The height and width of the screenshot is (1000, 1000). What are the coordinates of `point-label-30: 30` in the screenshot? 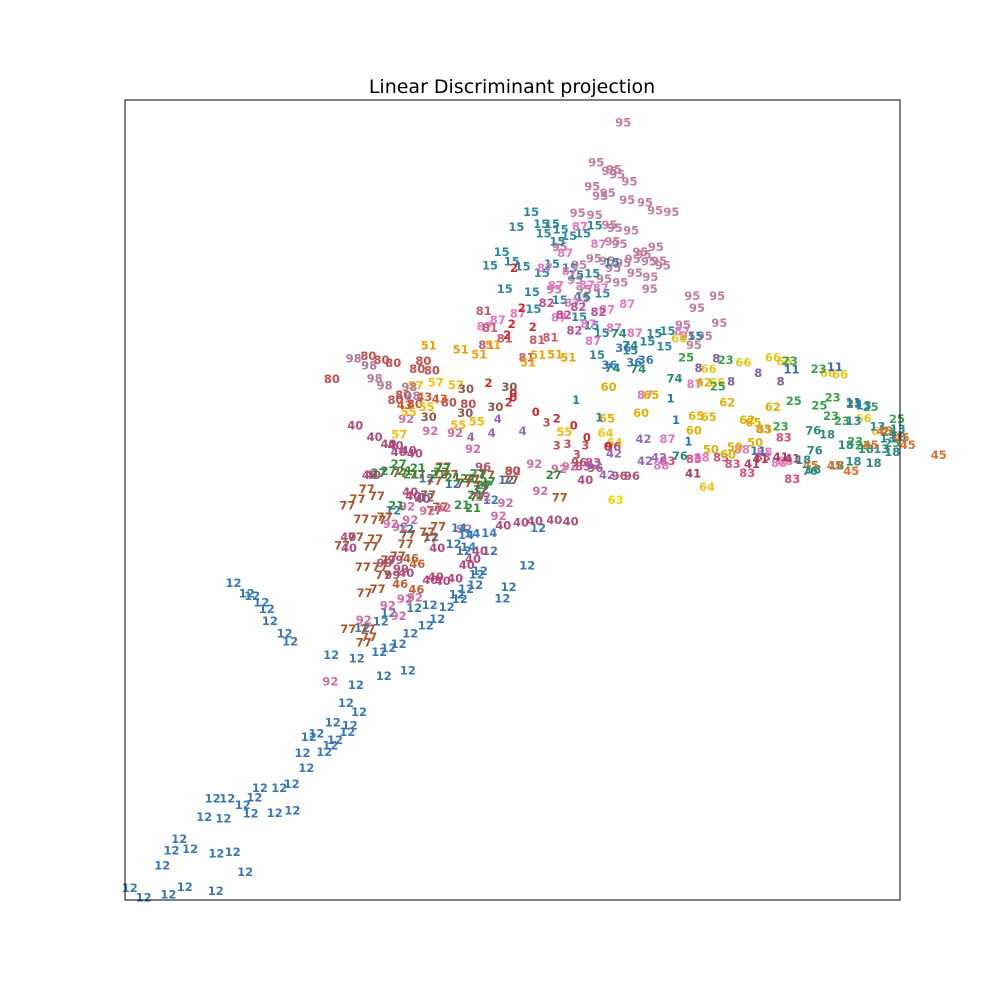 It's located at (509, 387).